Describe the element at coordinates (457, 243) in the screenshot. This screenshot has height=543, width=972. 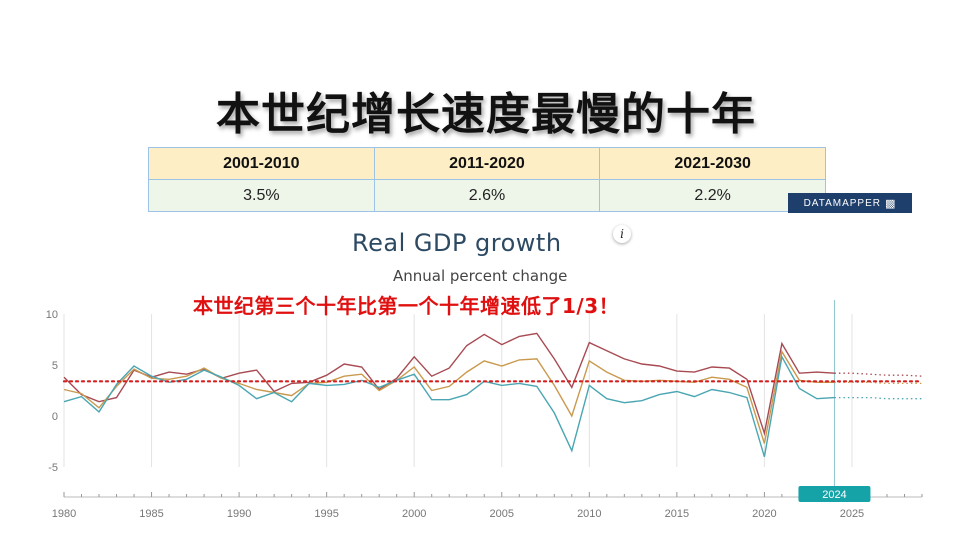
I see `chart-title: Real GDP growth` at that location.